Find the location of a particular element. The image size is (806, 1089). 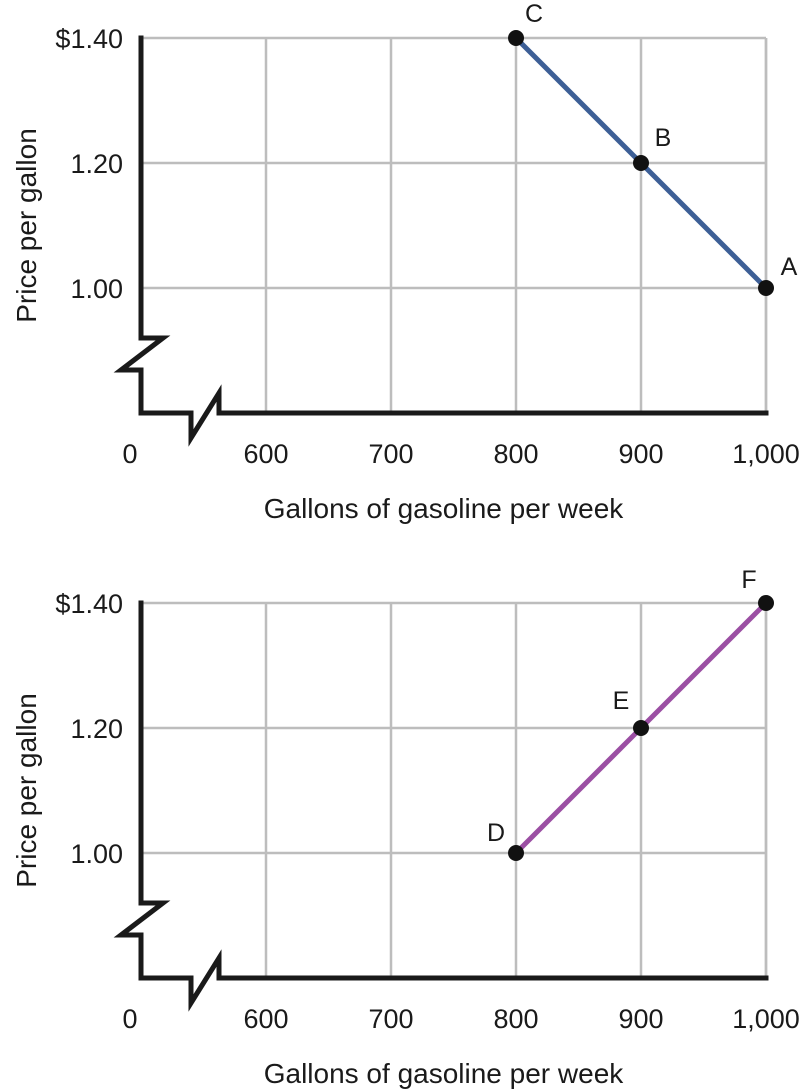

data-point-a is located at coordinates (766, 288).